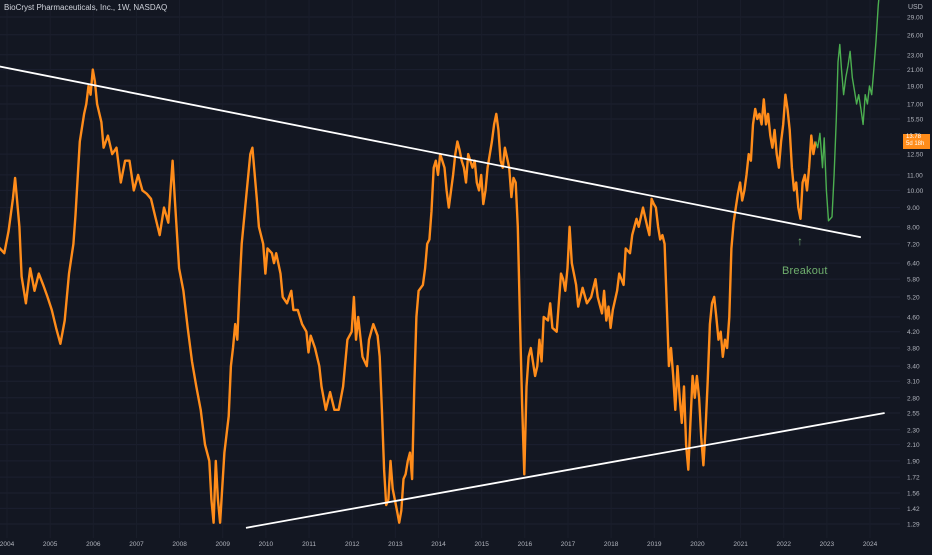 The height and width of the screenshot is (555, 932). Describe the element at coordinates (7, 544) in the screenshot. I see `x-tick-label: 2004` at that location.